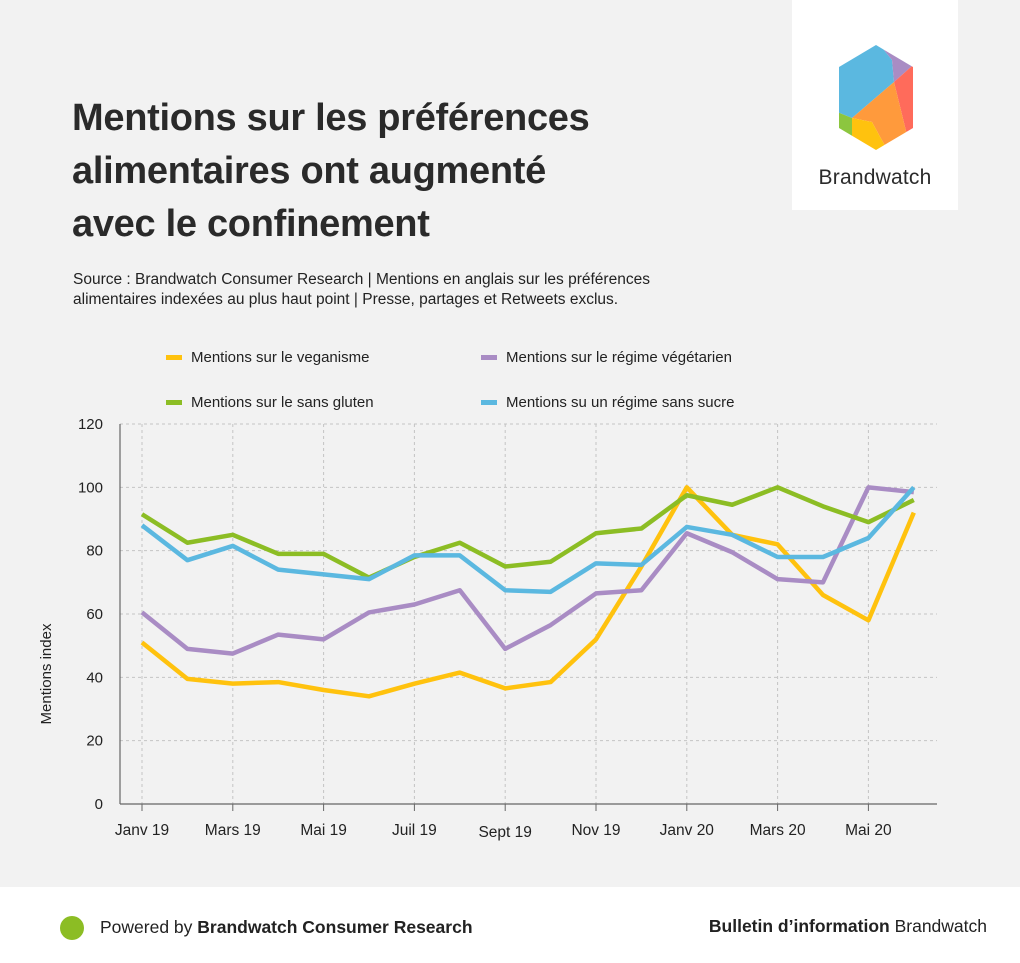 This screenshot has height=963, width=1020. Describe the element at coordinates (938, 926) in the screenshot. I see `bulletin-brand: Brandwatch` at that location.